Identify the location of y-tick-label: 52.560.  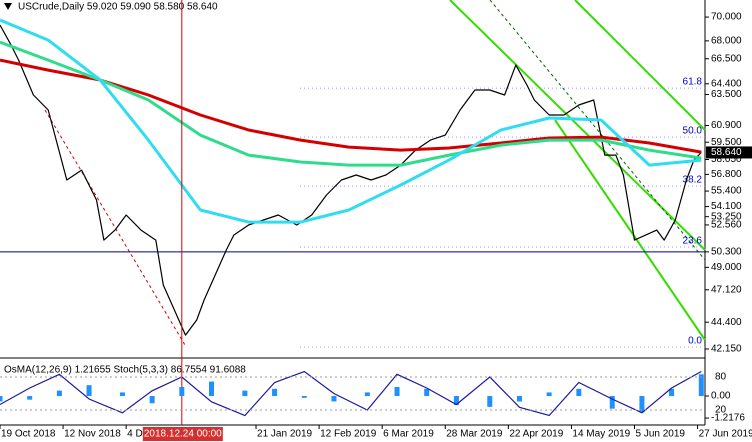
(726, 225).